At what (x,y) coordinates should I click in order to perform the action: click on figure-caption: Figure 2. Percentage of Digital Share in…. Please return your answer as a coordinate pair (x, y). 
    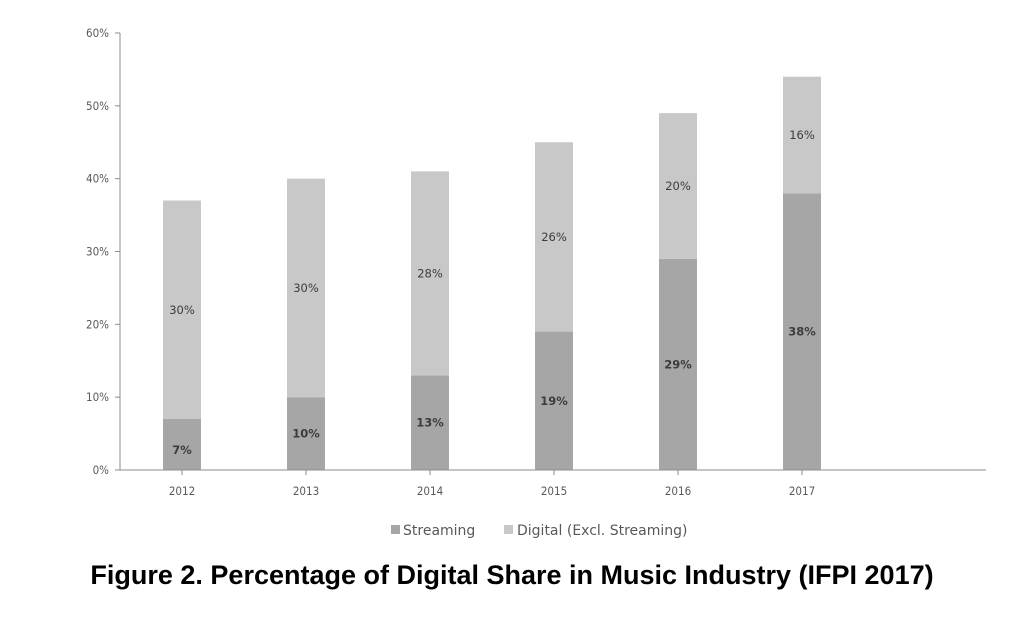
    Looking at the image, I should click on (512, 575).